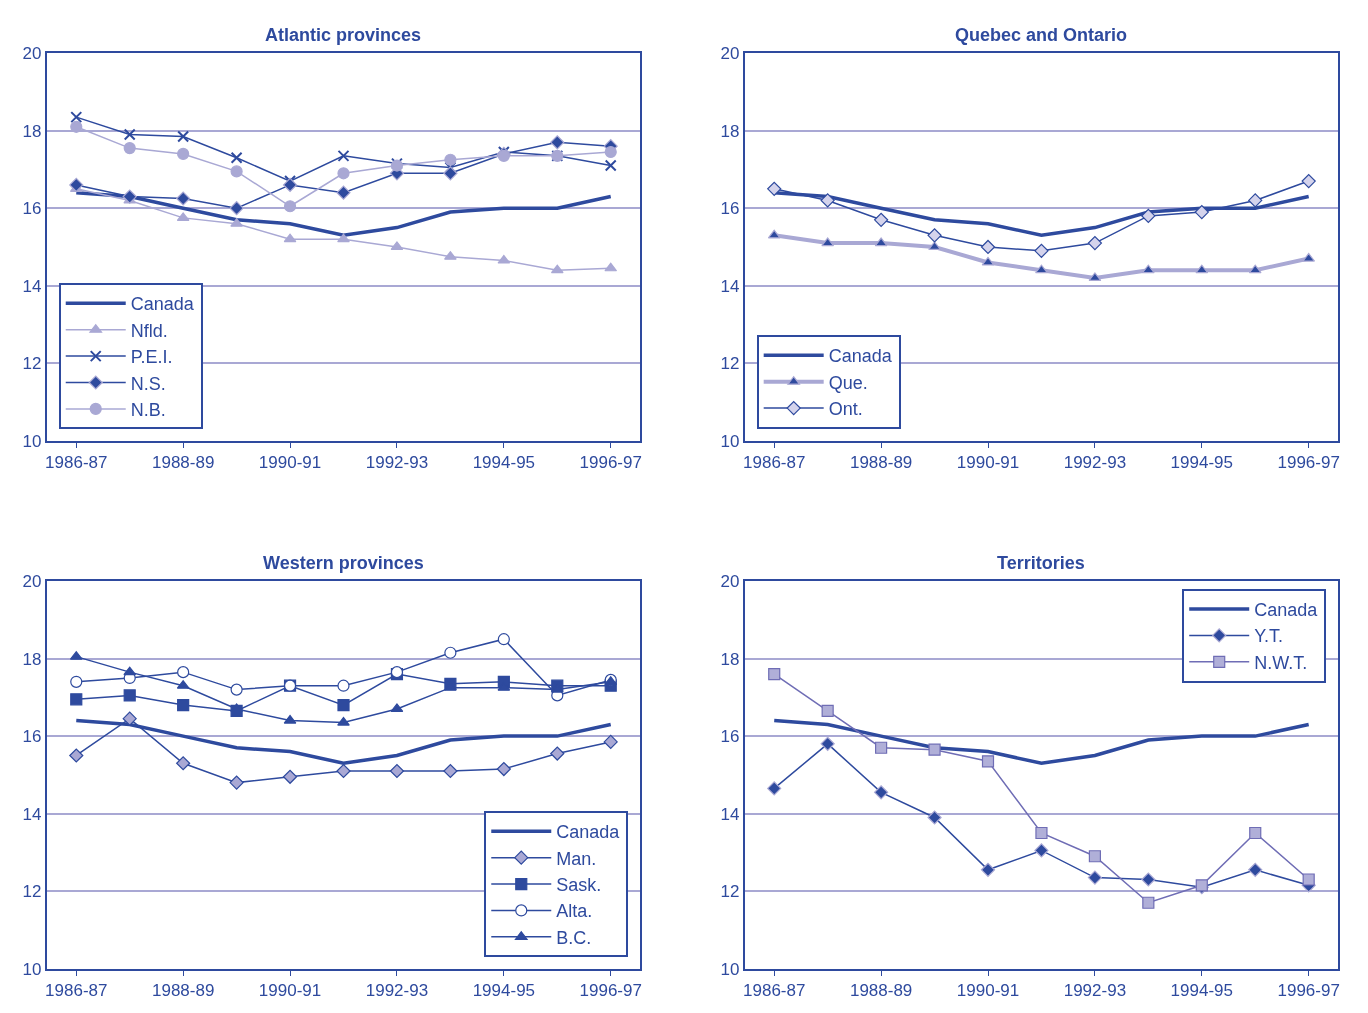 The width and height of the screenshot is (1368, 1013). Describe the element at coordinates (845, 409) in the screenshot. I see `legend-label: Ont.` at that location.